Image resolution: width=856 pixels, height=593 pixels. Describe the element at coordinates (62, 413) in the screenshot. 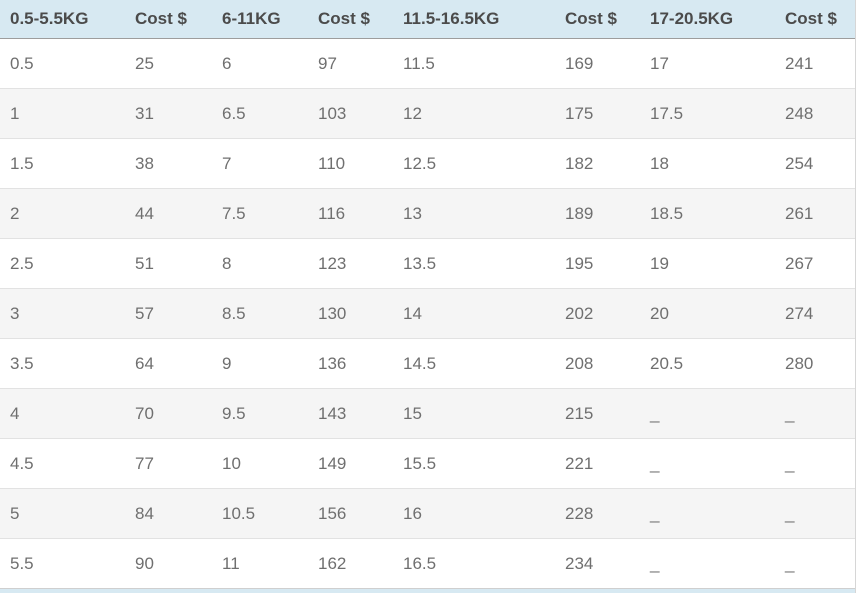

I see `cell: 4` at that location.